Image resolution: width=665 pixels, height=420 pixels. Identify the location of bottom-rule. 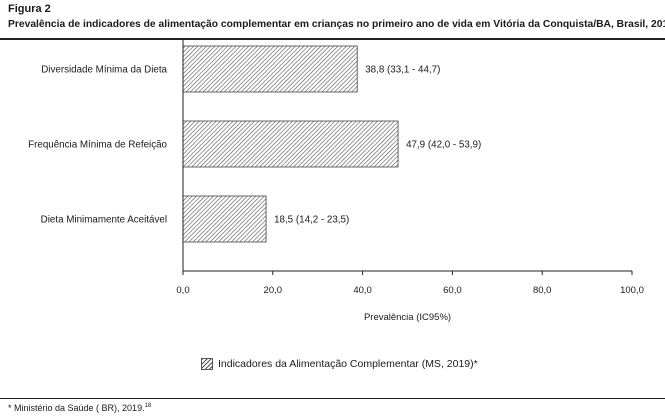
(332, 398).